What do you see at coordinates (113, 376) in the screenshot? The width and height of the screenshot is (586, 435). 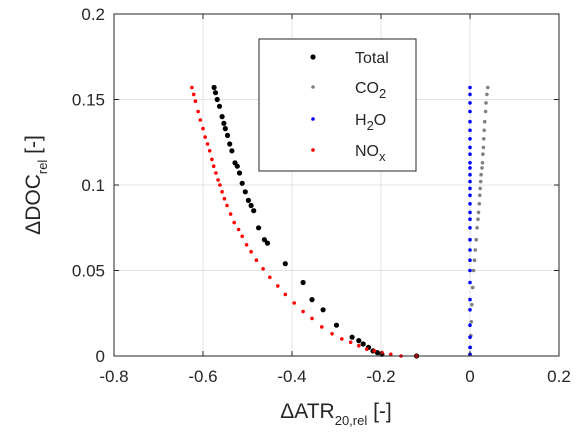 I see `x-tick-label: -0.8` at bounding box center [113, 376].